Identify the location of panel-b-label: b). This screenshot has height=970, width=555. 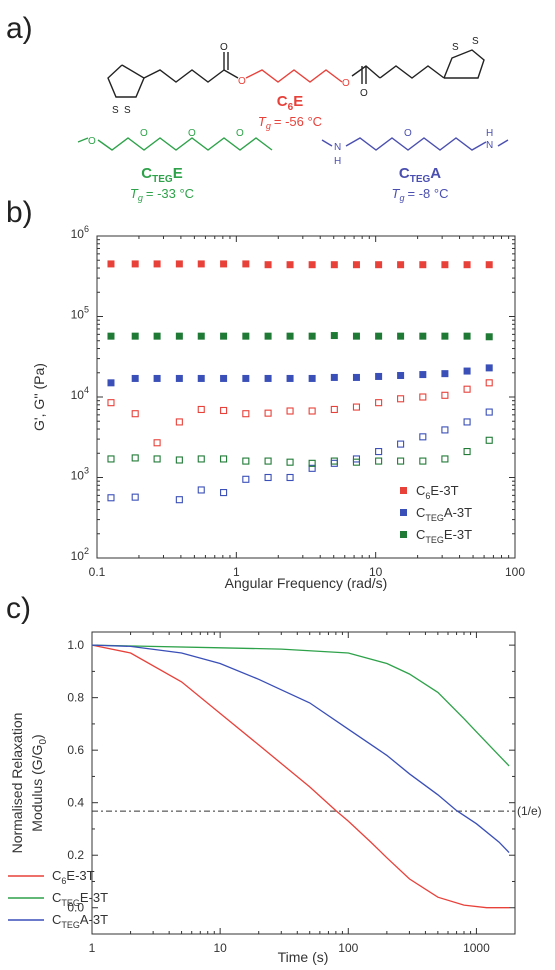
(19, 212).